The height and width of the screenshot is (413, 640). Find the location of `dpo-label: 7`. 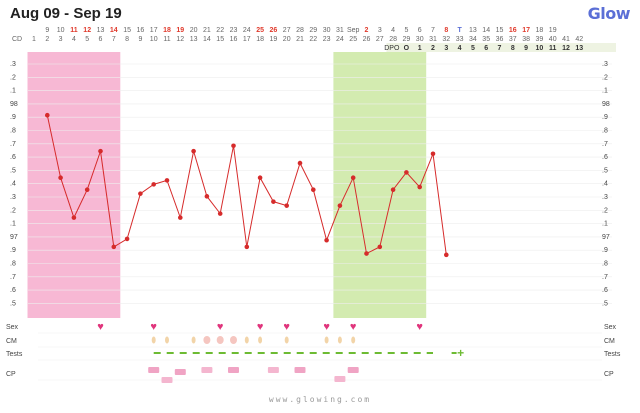

dpo-label: 7 is located at coordinates (500, 48).